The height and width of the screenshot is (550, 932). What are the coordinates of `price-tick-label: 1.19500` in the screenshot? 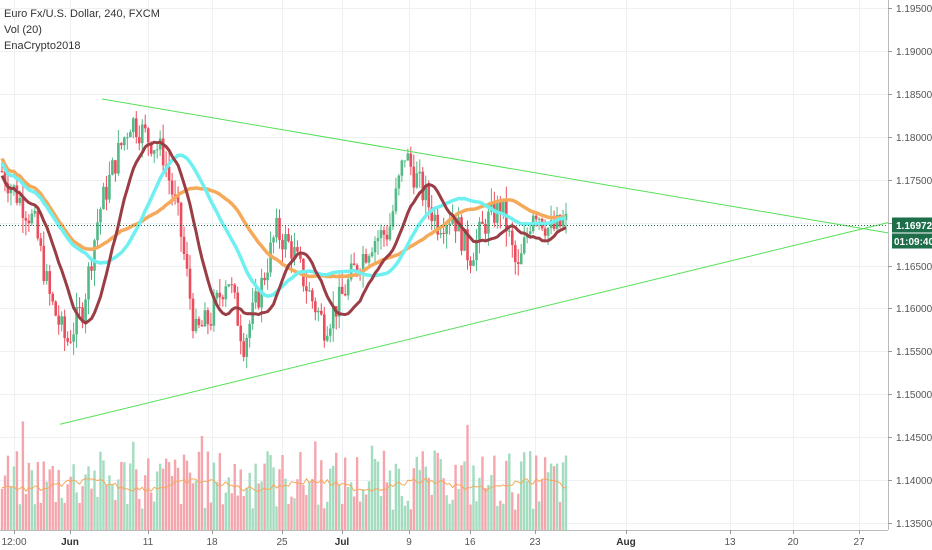 It's located at (914, 9).